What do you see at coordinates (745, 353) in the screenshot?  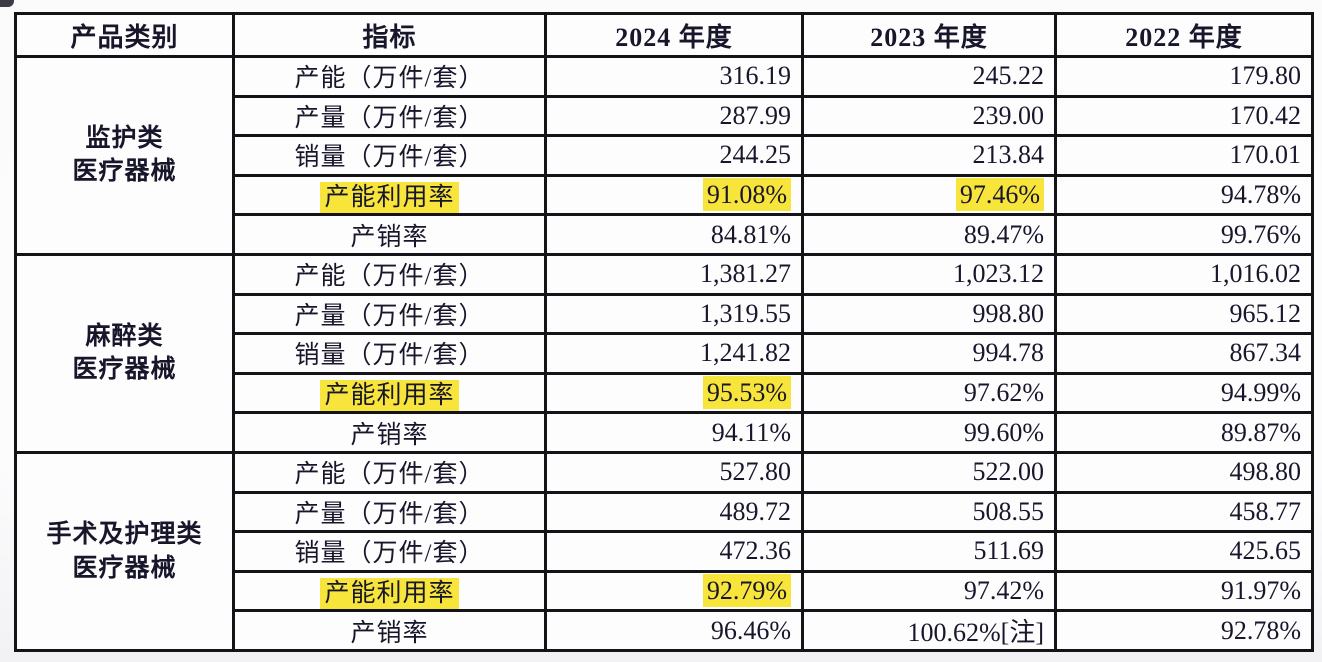 I see `value: 1,241.82` at bounding box center [745, 353].